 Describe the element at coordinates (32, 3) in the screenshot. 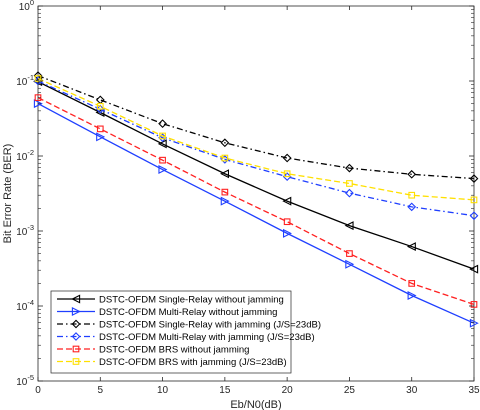

I see `y-tick-exponent: 0` at that location.